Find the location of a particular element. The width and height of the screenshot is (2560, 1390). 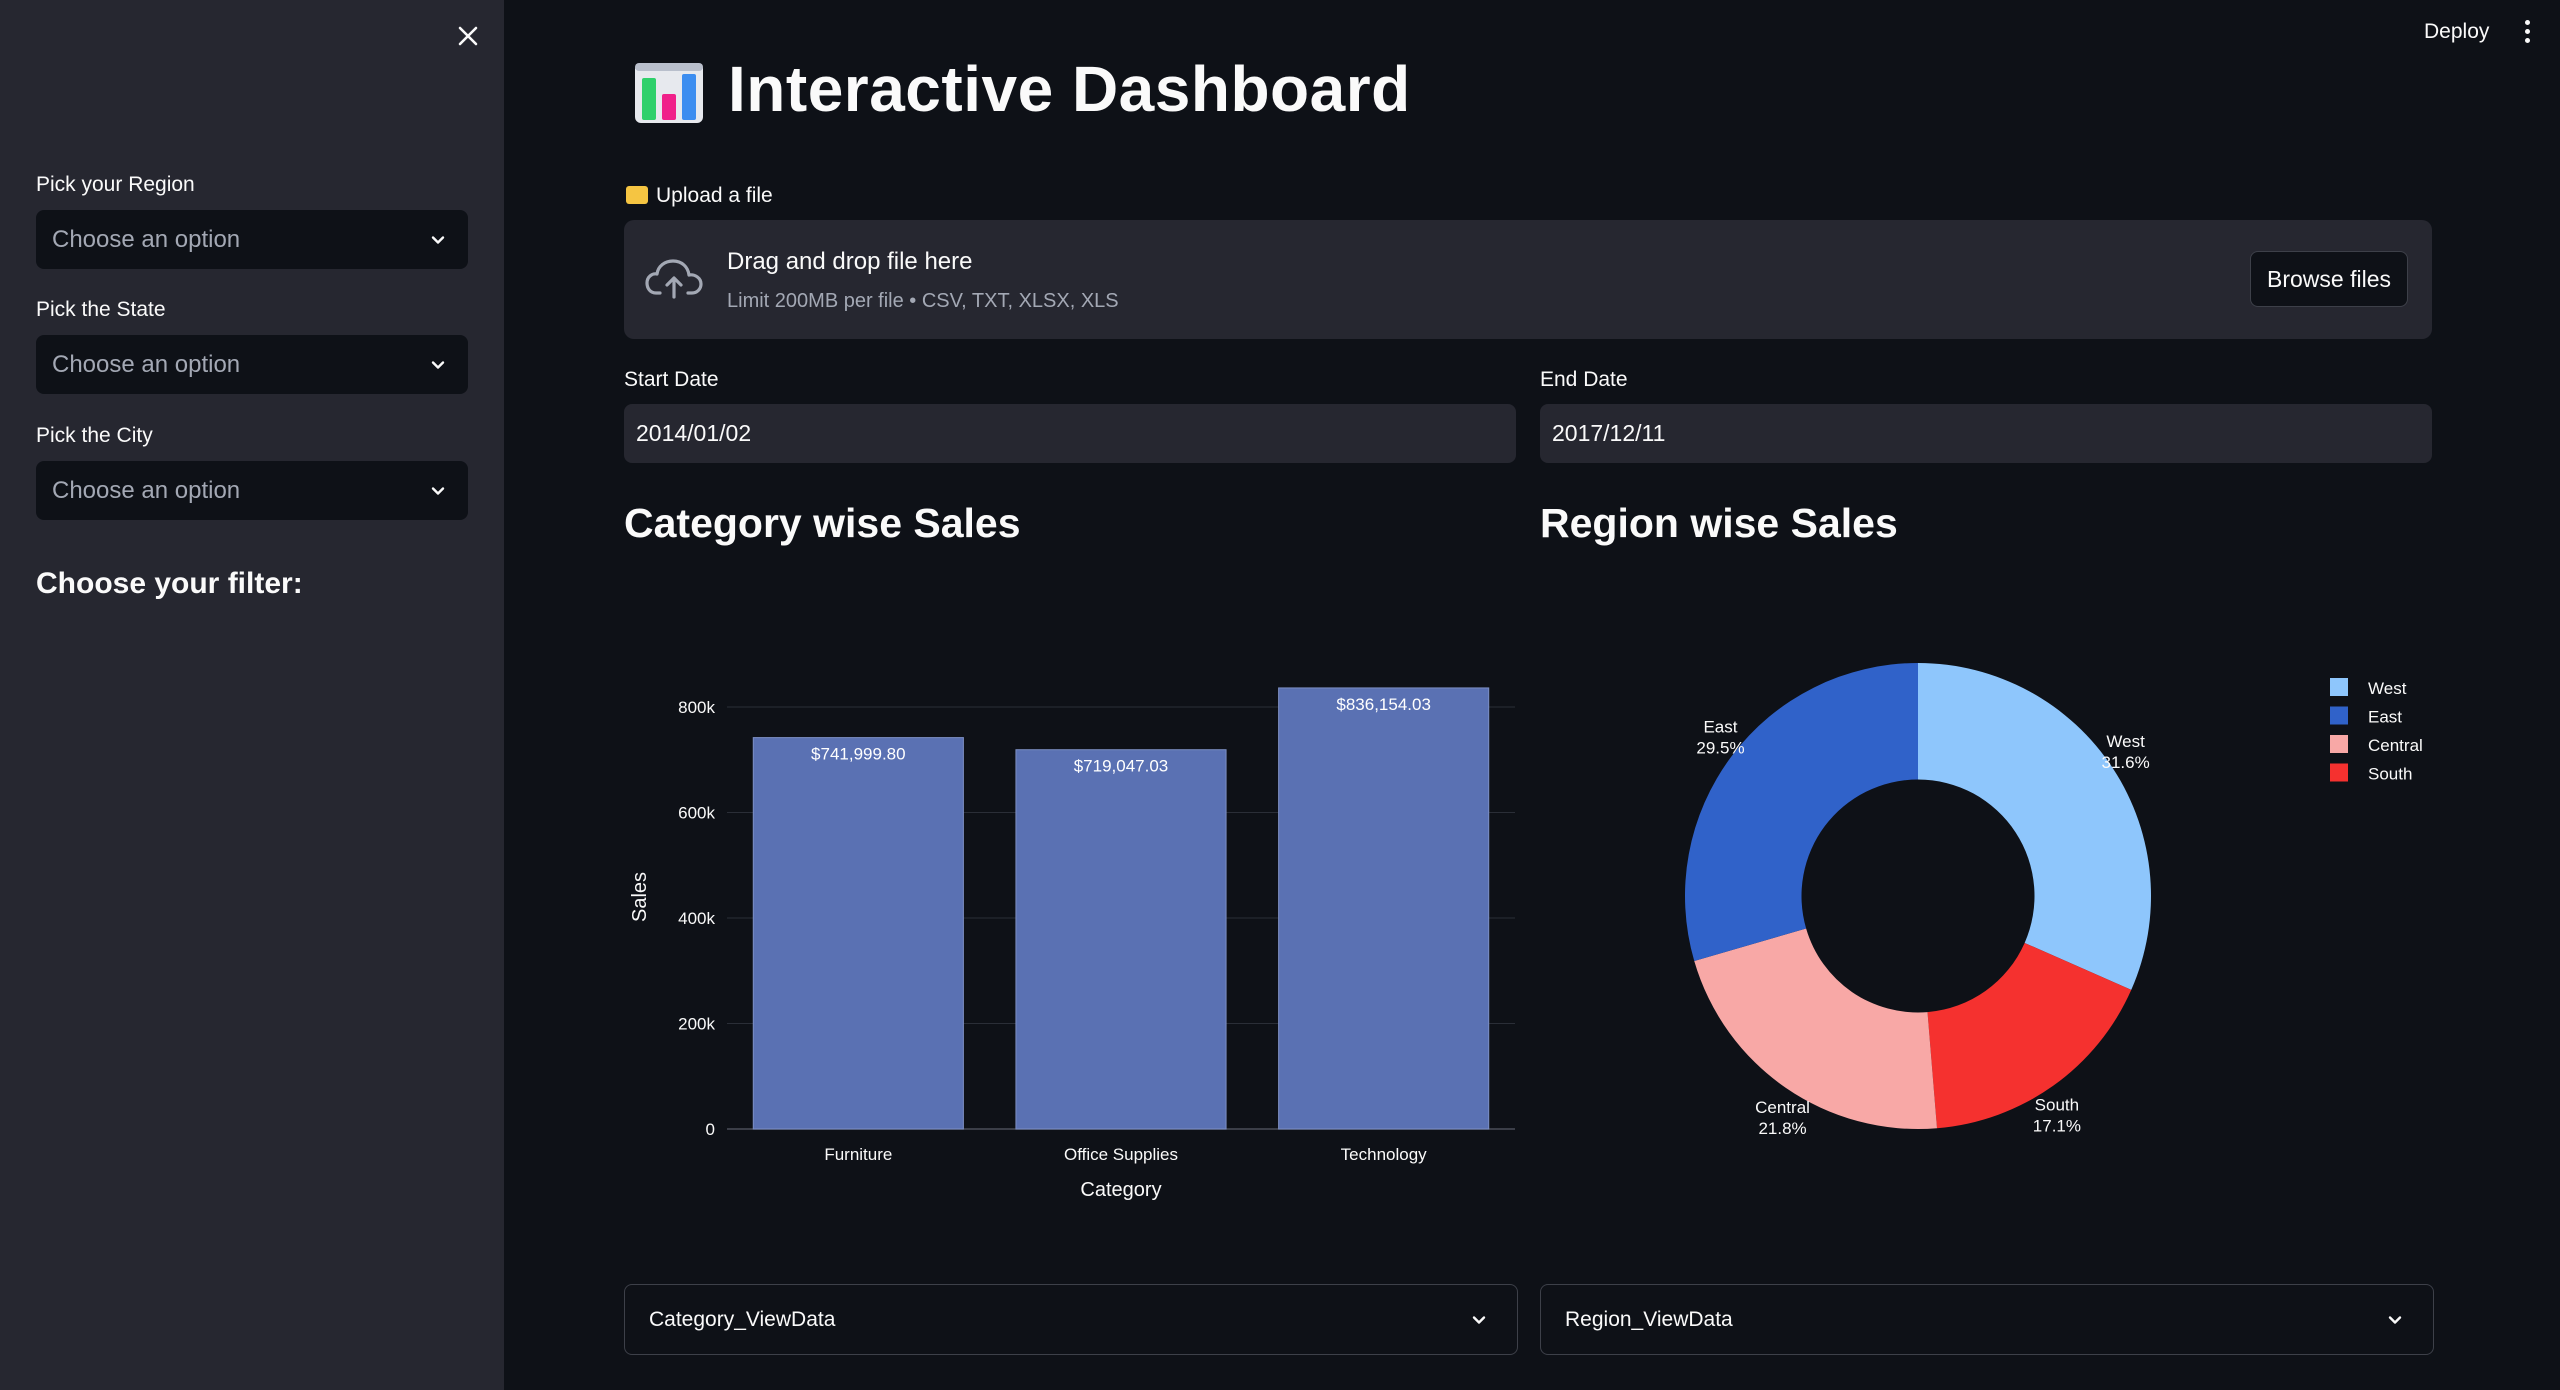

filter-heading: Choose your filter: is located at coordinates (169, 583).